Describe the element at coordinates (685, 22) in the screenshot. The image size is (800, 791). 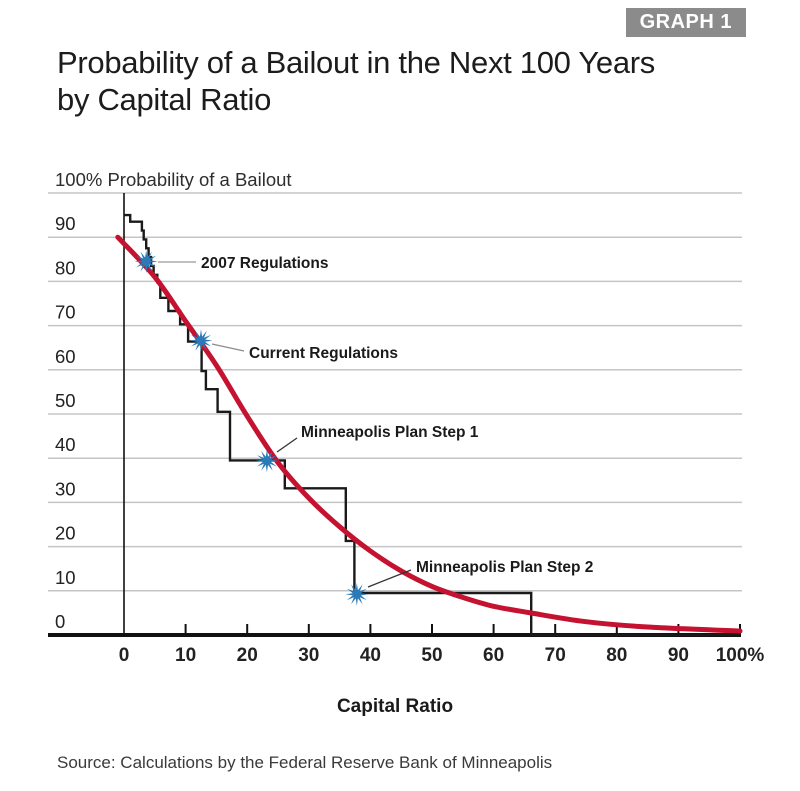
I see `graph-badge: GRAPH 1` at that location.